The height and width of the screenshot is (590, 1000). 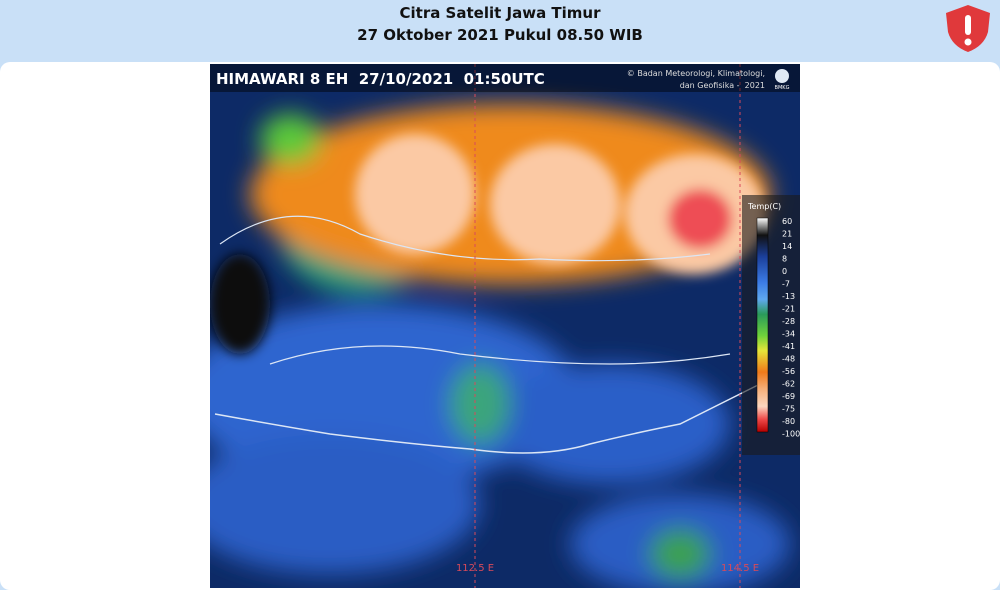 I want to click on legend-value: -34, so click(x=788, y=334).